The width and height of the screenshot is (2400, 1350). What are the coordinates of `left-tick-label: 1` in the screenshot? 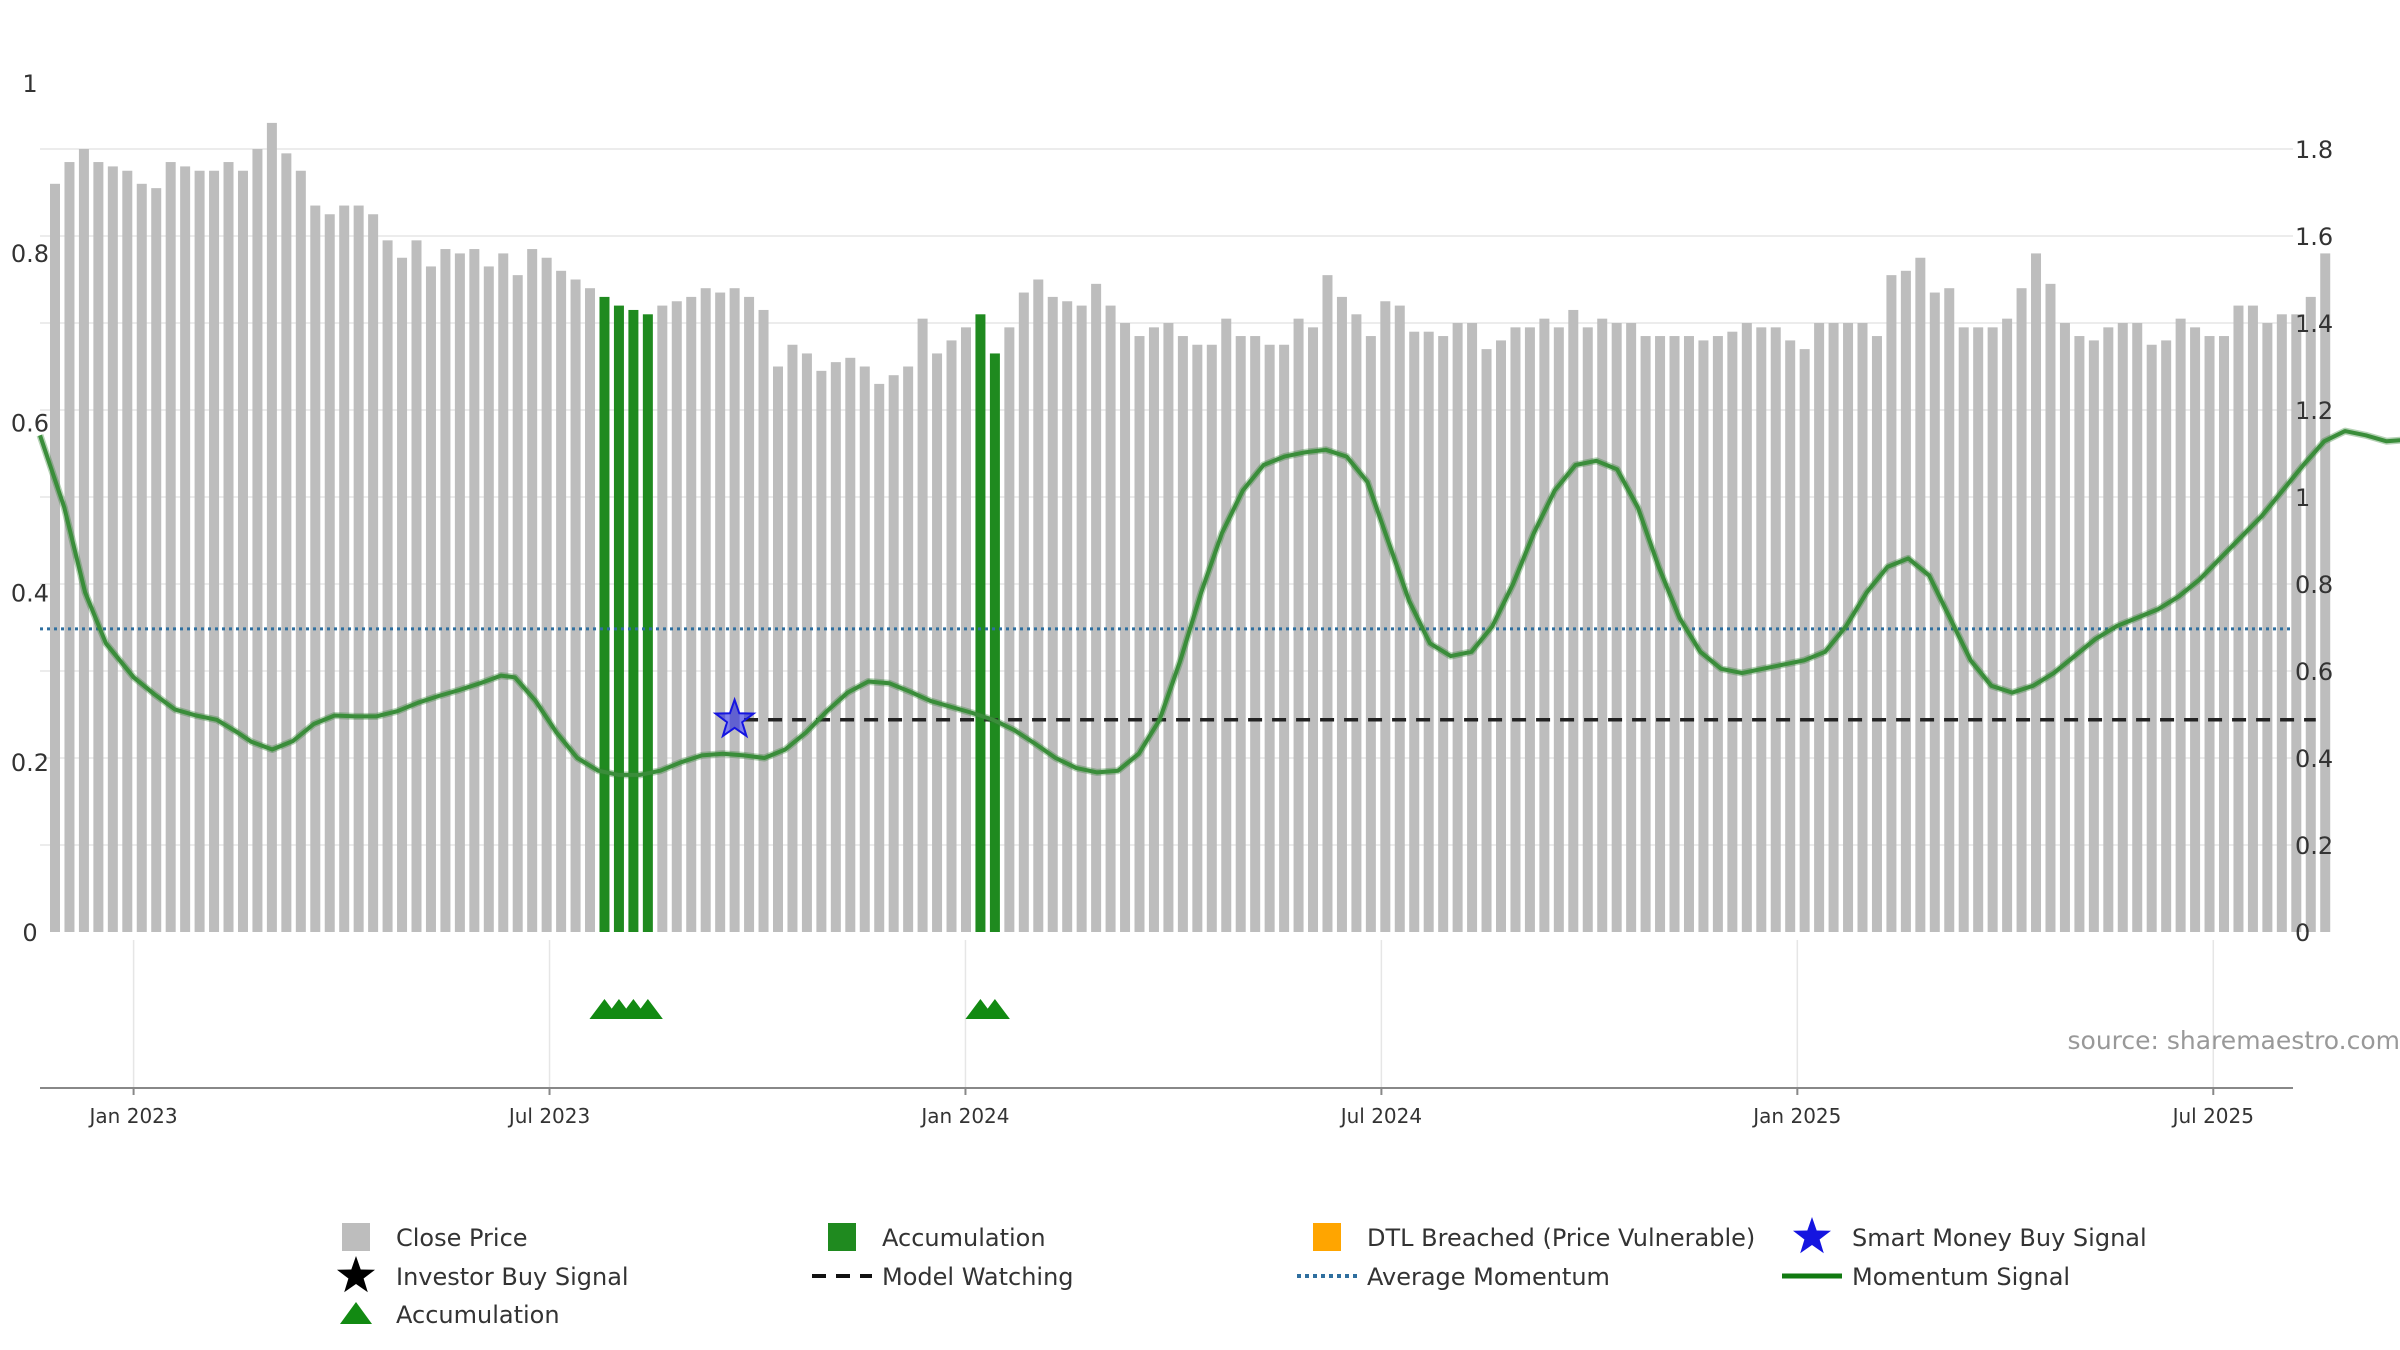 It's located at (29, 84).